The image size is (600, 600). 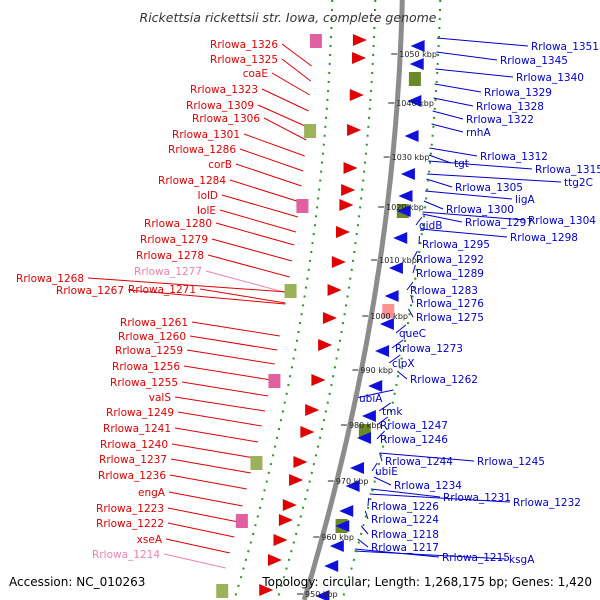 What do you see at coordinates (405, 507) in the screenshot?
I see `gene-label-right: Rrlowa_1226` at bounding box center [405, 507].